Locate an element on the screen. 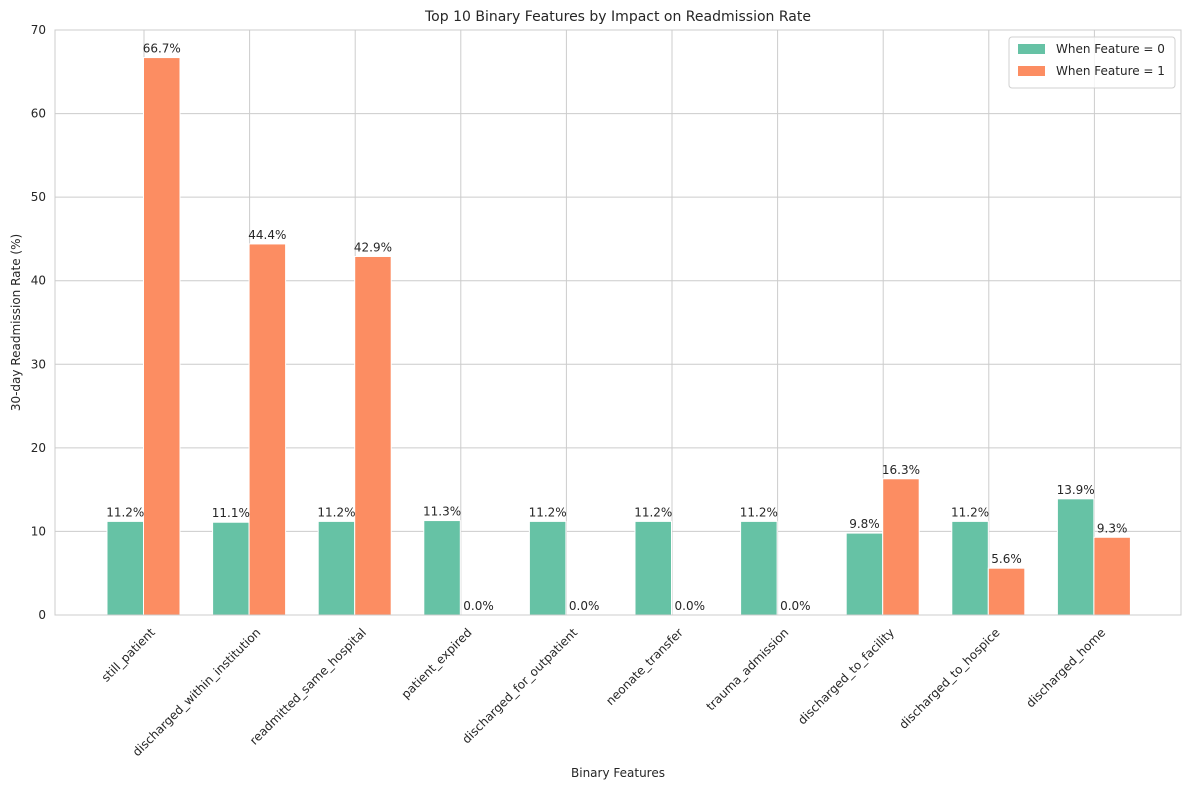 The width and height of the screenshot is (1189, 790). x-tick-label: readmitted_same_hospital is located at coordinates (308, 686).